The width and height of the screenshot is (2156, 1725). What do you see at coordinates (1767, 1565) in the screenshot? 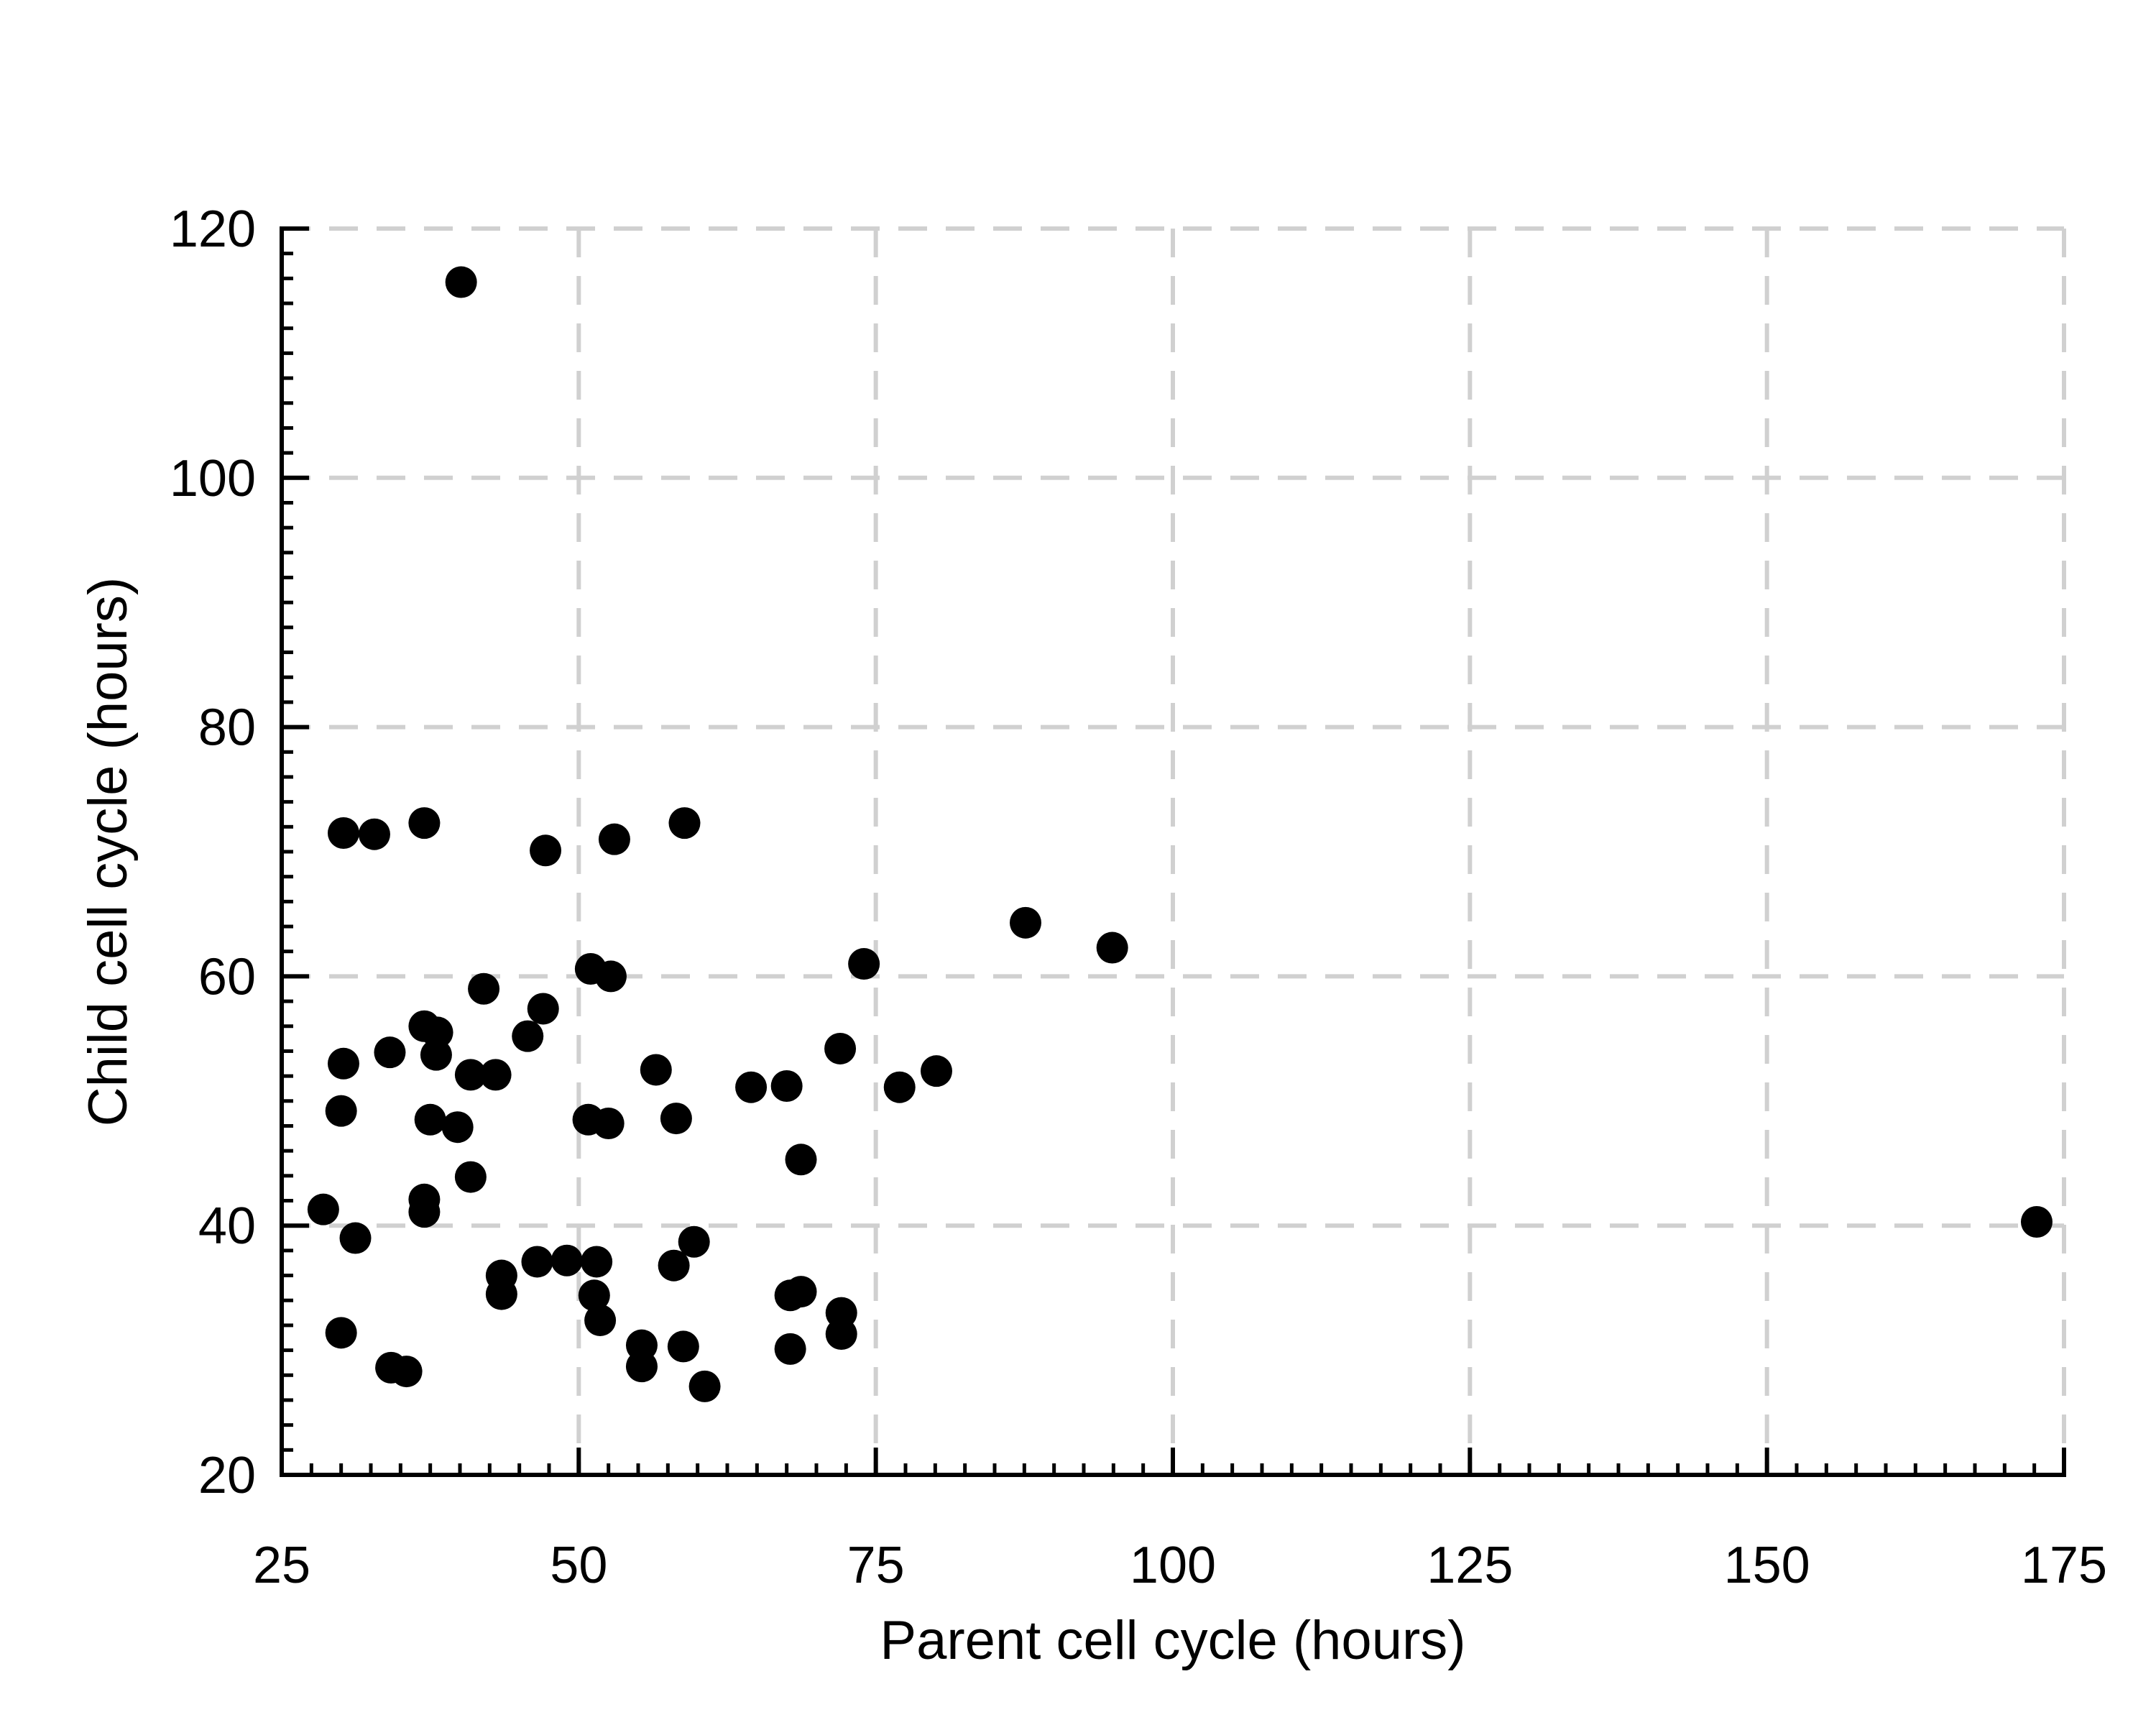
I see `x-tick-label: 150` at bounding box center [1767, 1565].